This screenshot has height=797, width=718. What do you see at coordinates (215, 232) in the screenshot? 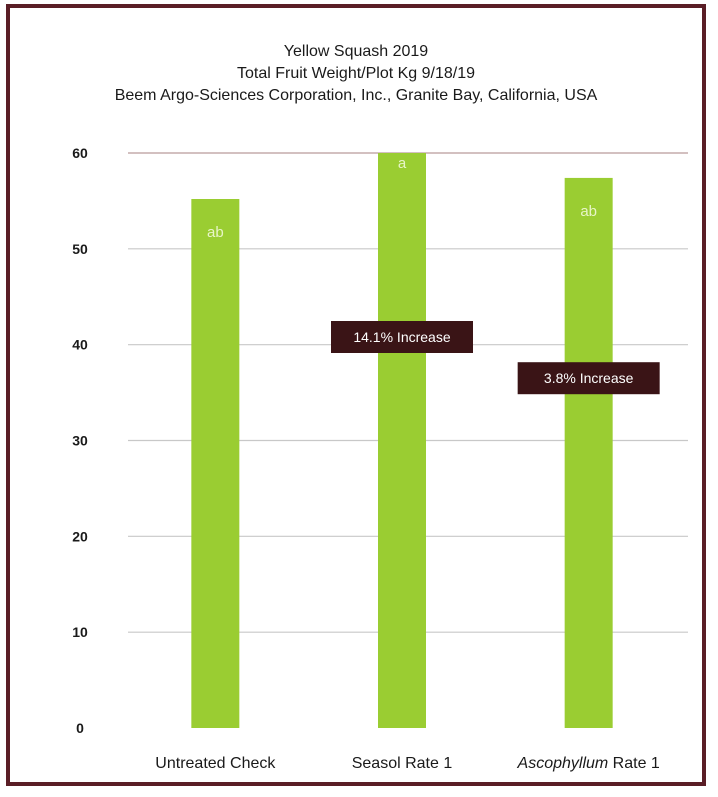
I see `bar-significance-letter-0: ab` at bounding box center [215, 232].